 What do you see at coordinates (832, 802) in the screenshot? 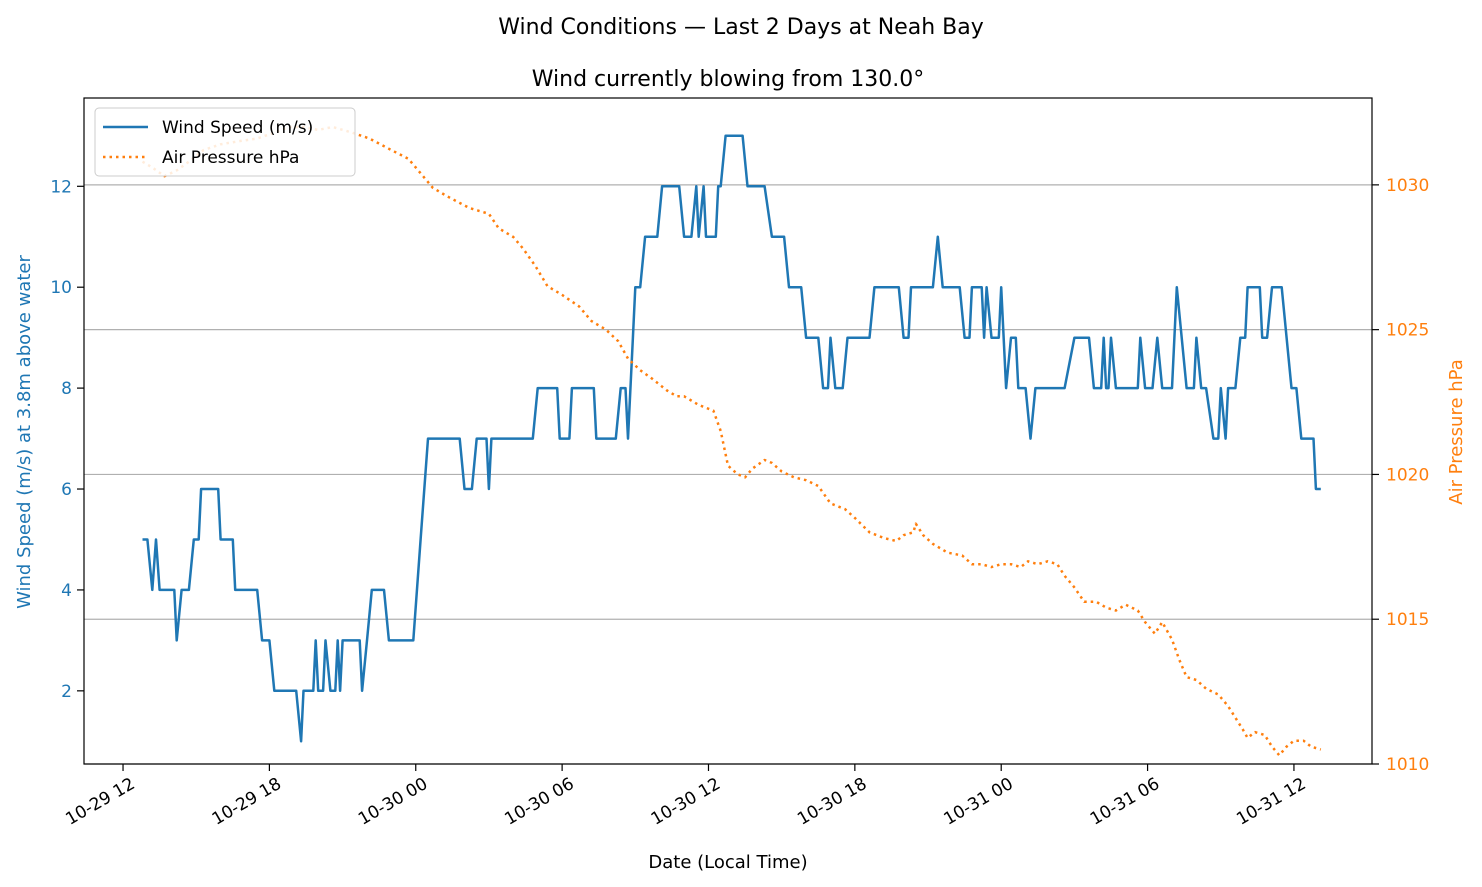
I see `x-tick-label: 10-30 18` at bounding box center [832, 802].